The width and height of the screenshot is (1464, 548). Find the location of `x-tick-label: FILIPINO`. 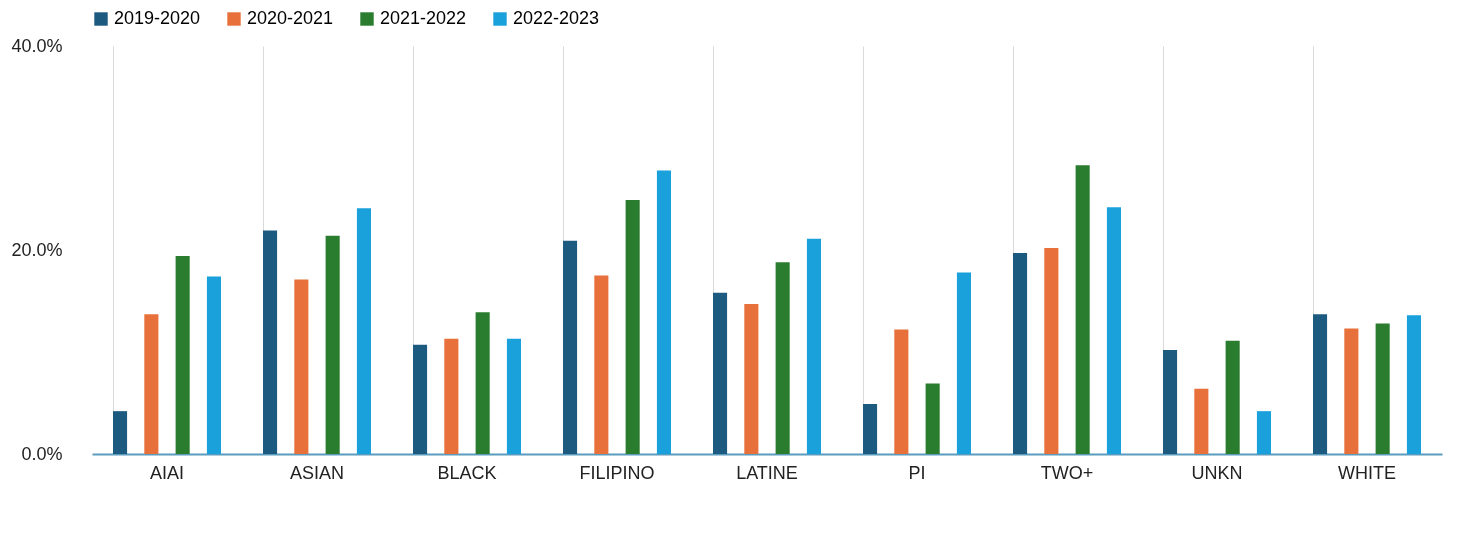

x-tick-label: FILIPINO is located at coordinates (617, 472).